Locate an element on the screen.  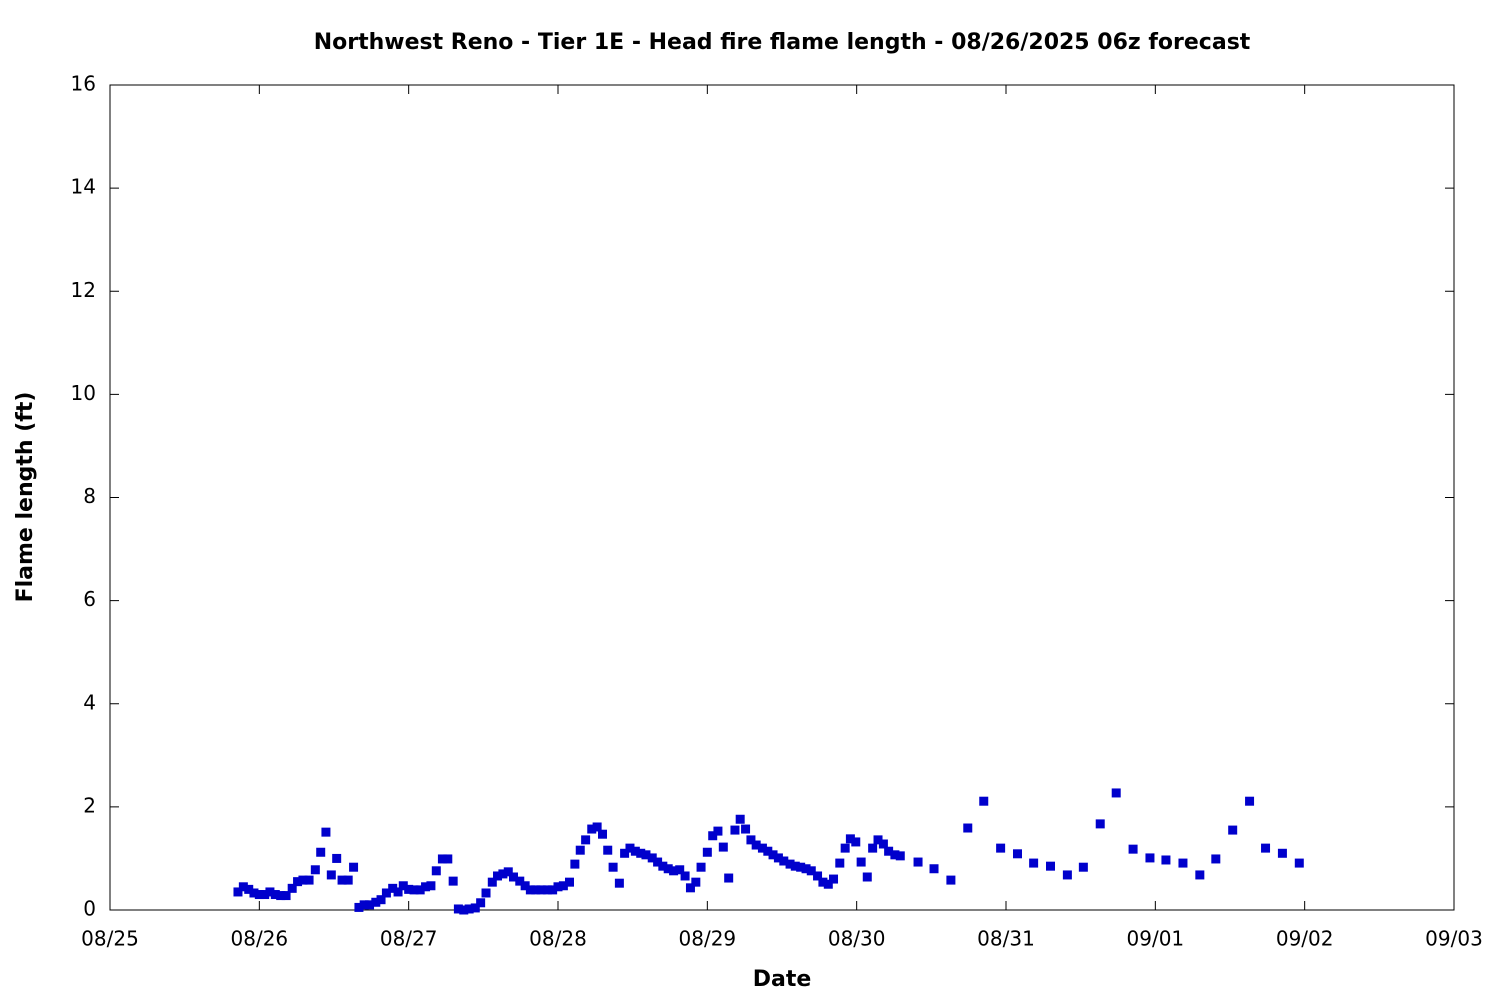
y-tick-label: 16 is located at coordinates (83, 84).